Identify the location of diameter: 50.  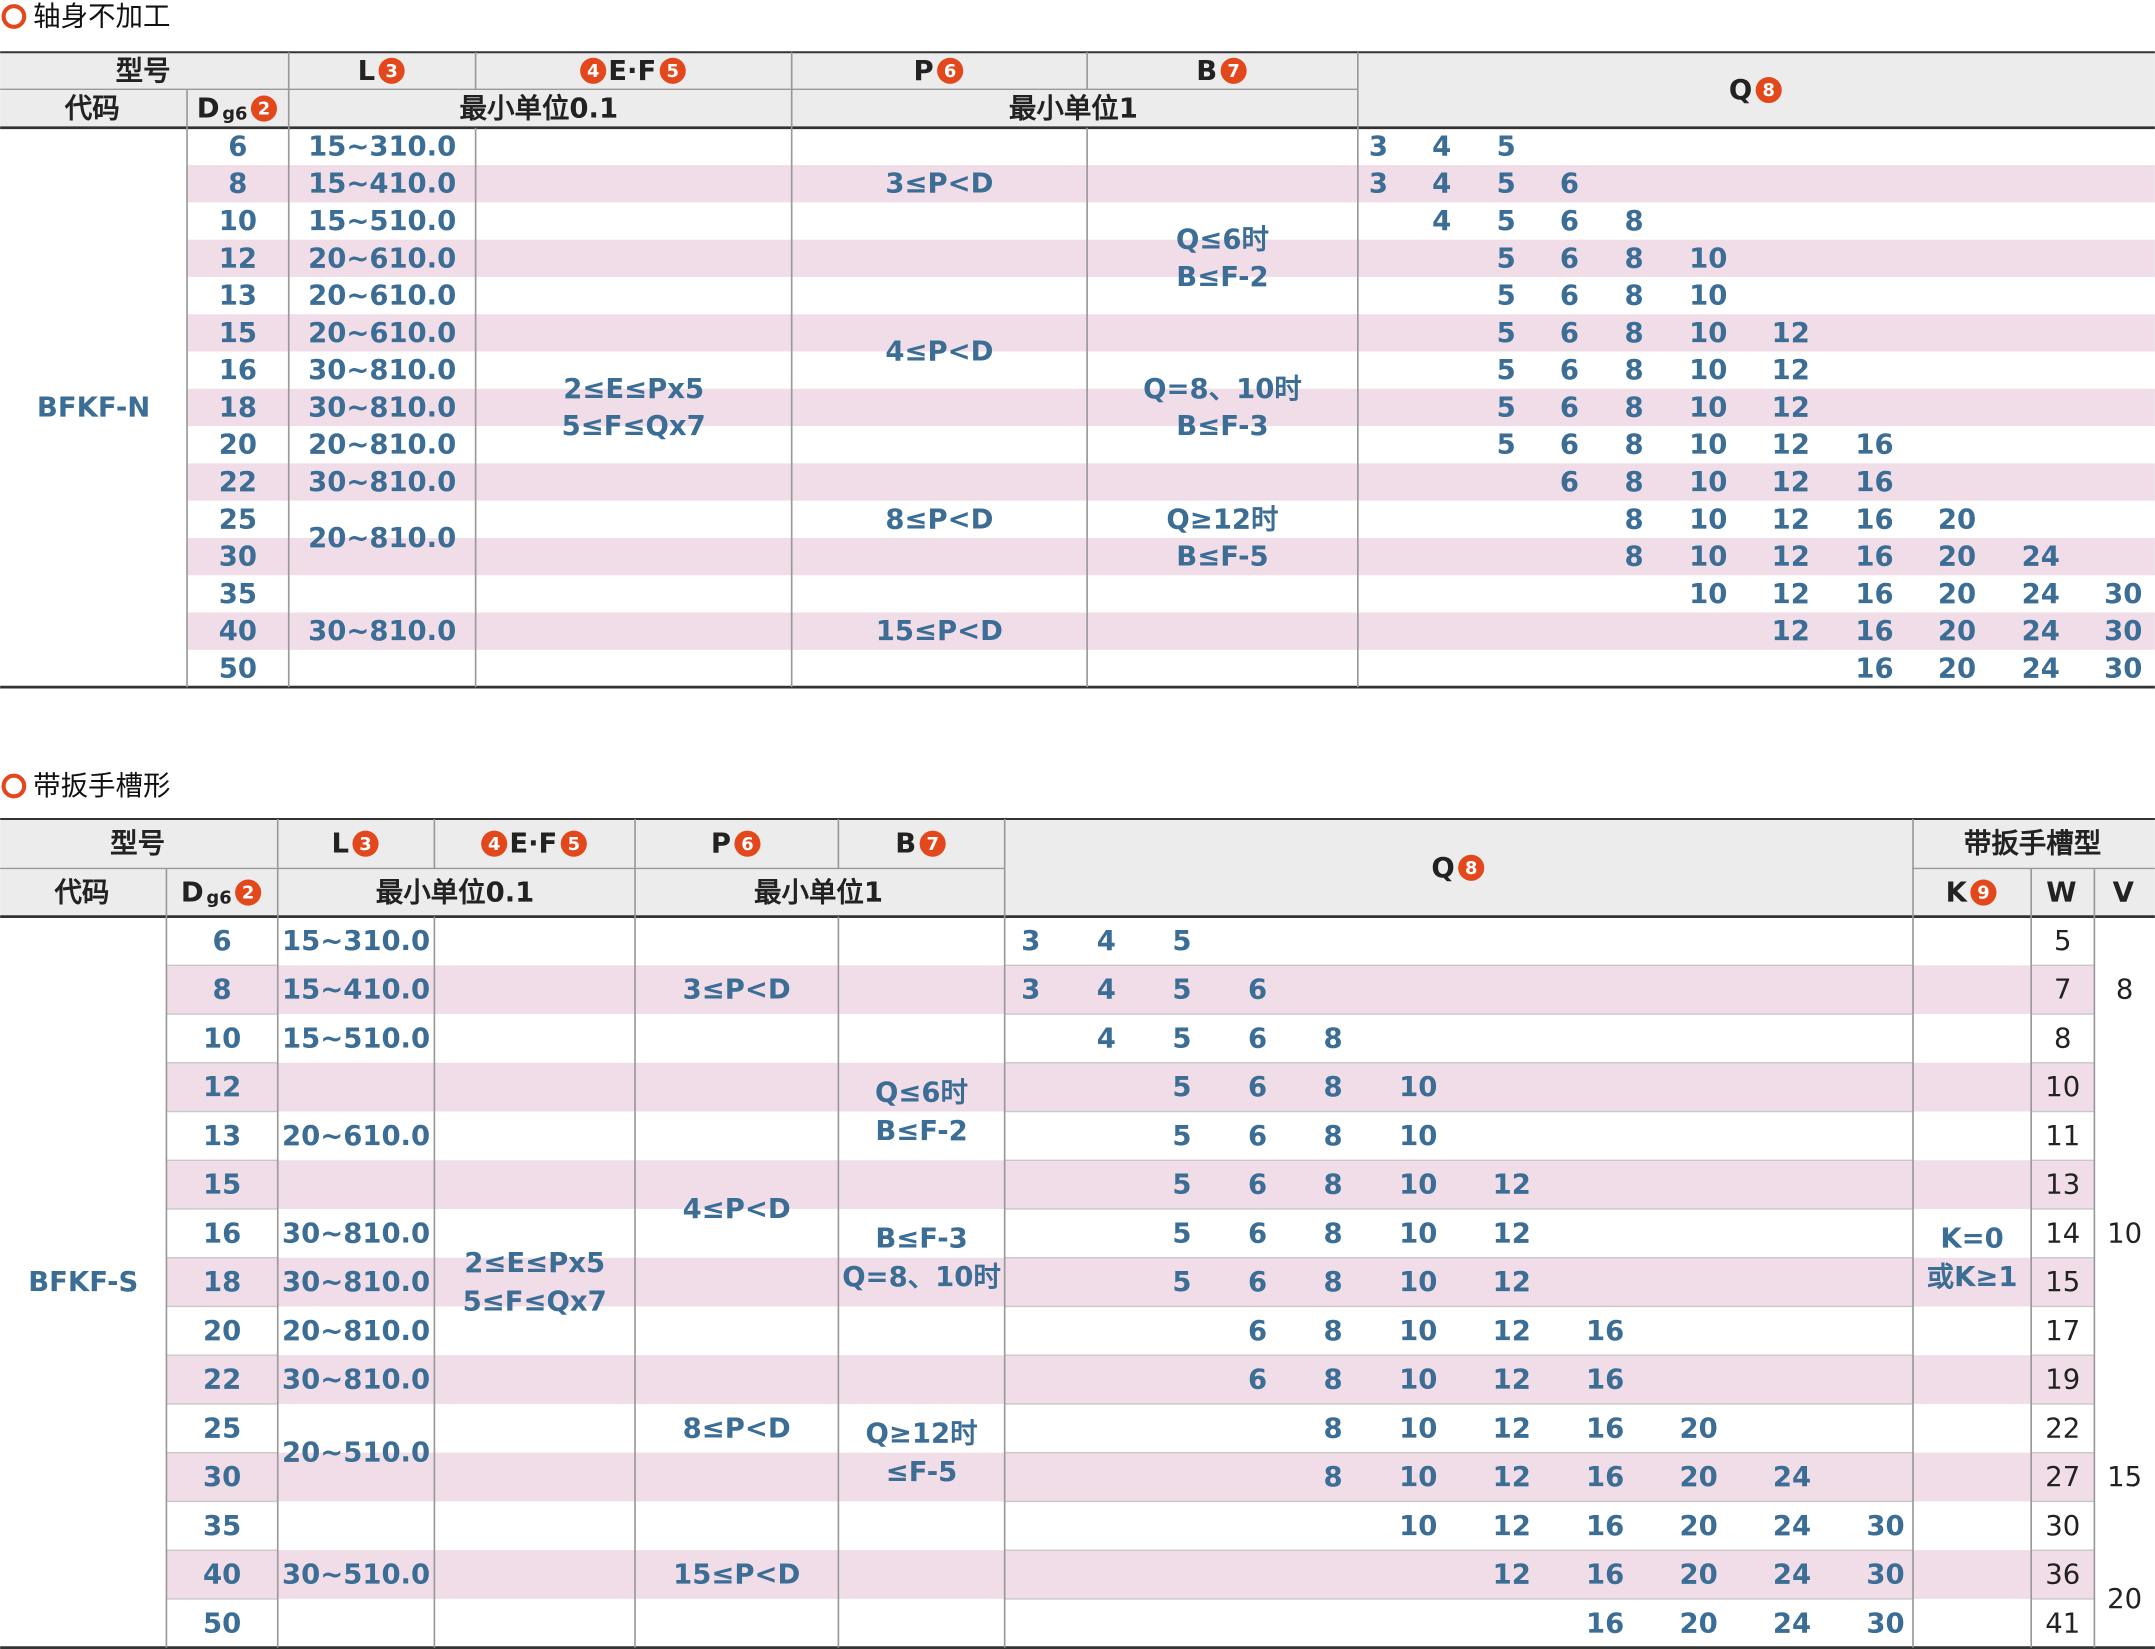
(222, 1623).